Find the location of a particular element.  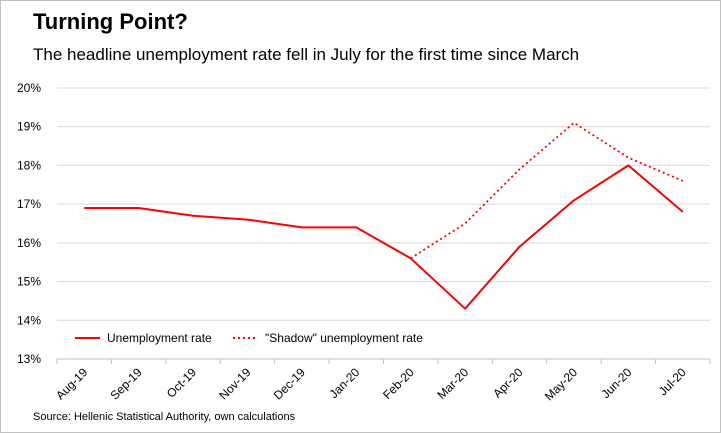

legend-label: Unemployment rate is located at coordinates (159, 338).